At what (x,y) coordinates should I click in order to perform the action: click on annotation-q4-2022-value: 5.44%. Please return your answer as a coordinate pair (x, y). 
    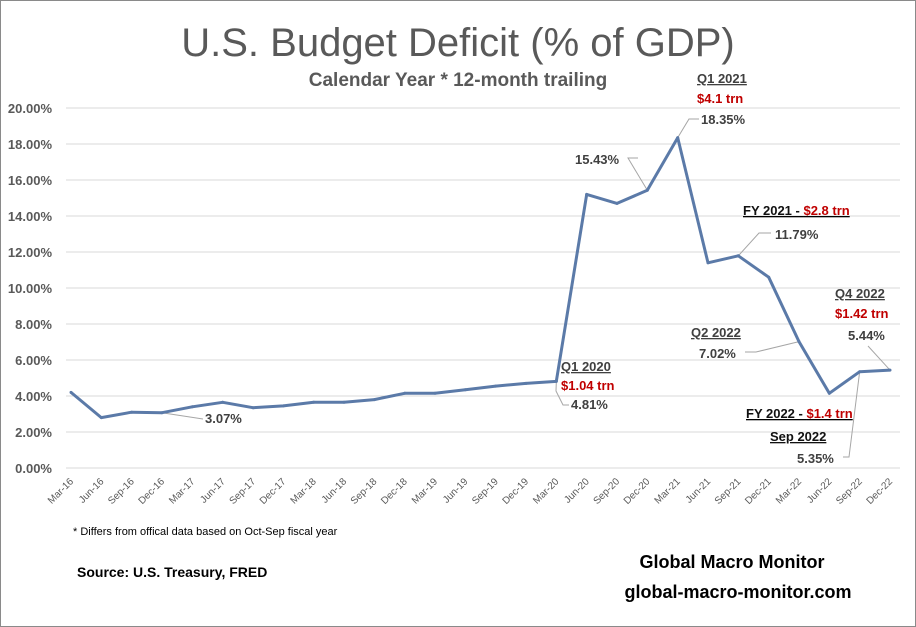
    Looking at the image, I should click on (866, 335).